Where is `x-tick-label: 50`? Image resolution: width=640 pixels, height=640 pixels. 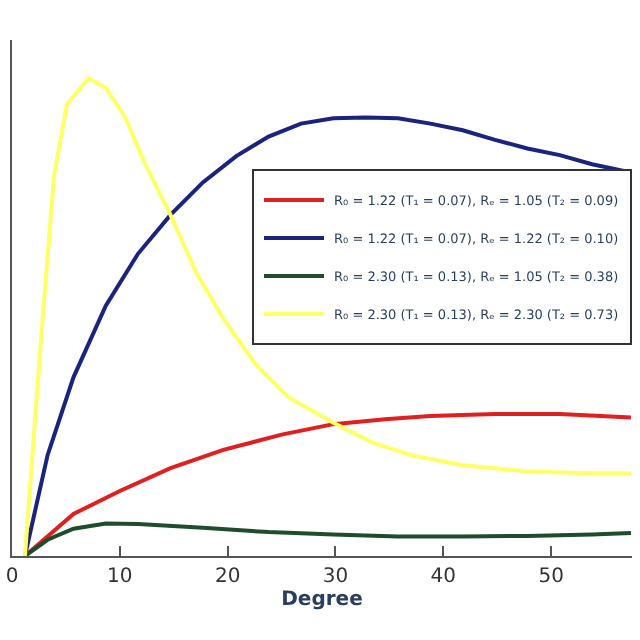 x-tick-label: 50 is located at coordinates (551, 577).